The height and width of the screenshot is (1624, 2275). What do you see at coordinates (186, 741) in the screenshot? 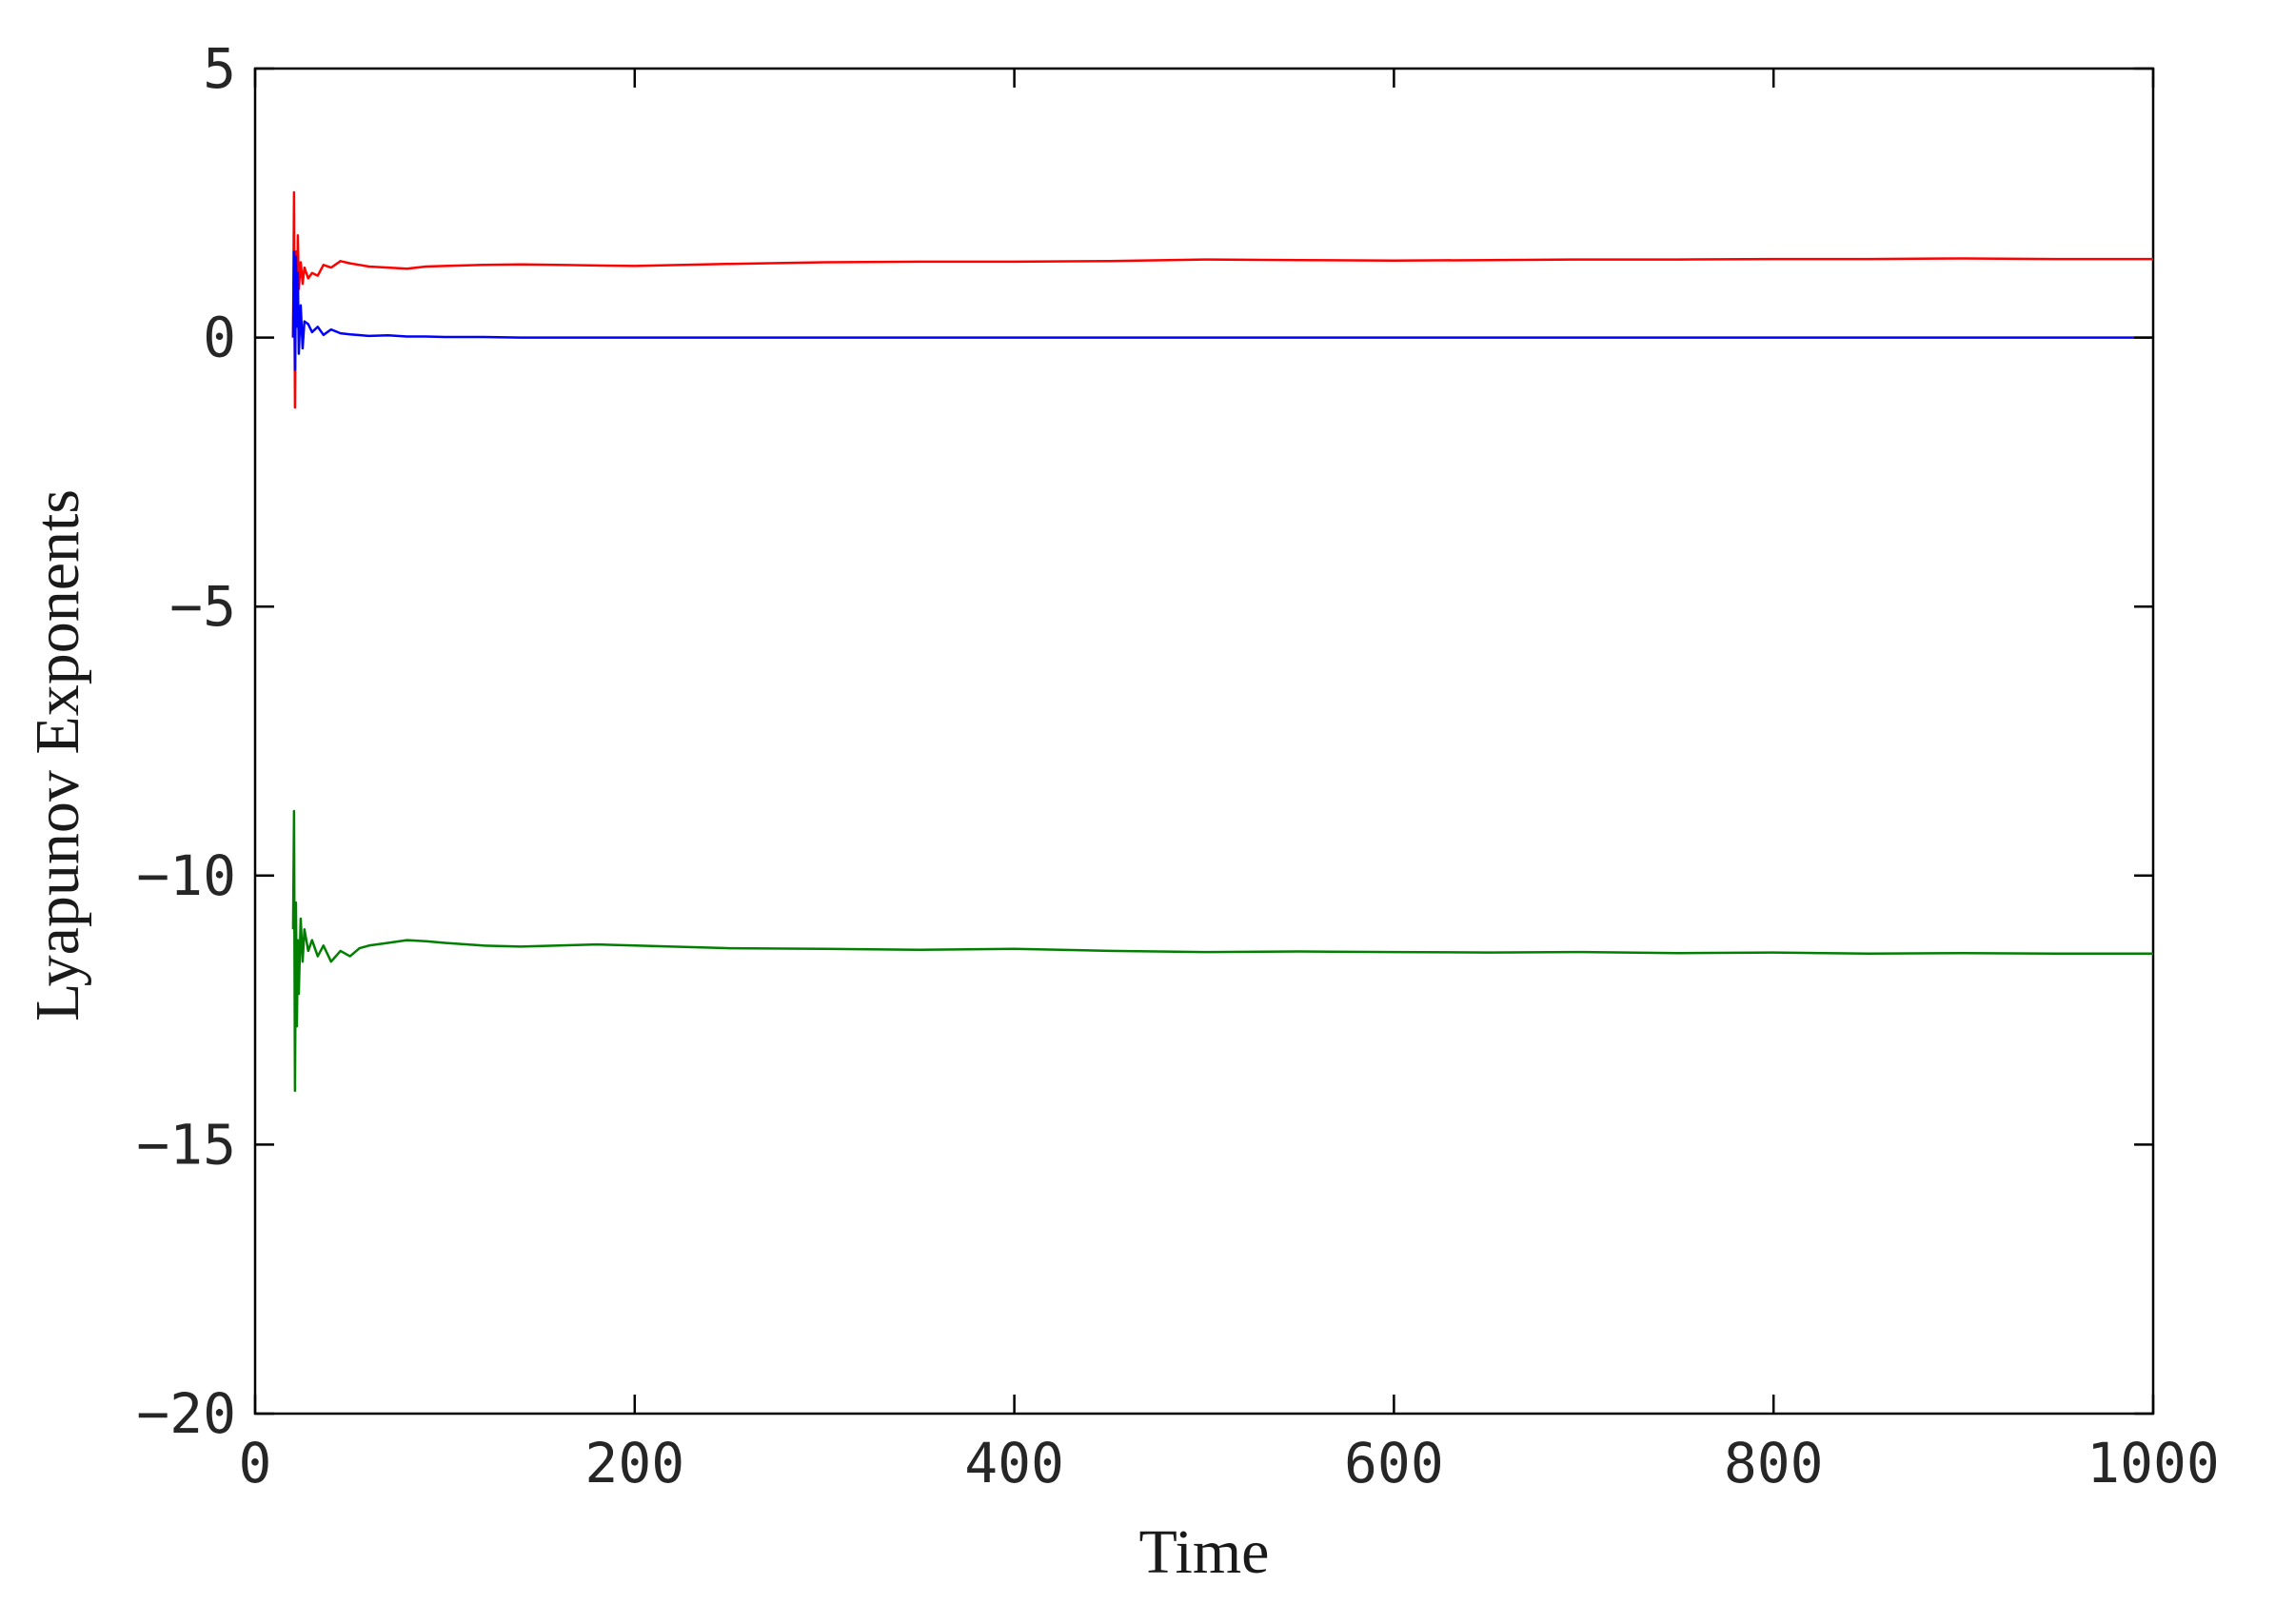
I see `y-tick-labels: 5 0 −5 −10 −15 −20` at bounding box center [186, 741].